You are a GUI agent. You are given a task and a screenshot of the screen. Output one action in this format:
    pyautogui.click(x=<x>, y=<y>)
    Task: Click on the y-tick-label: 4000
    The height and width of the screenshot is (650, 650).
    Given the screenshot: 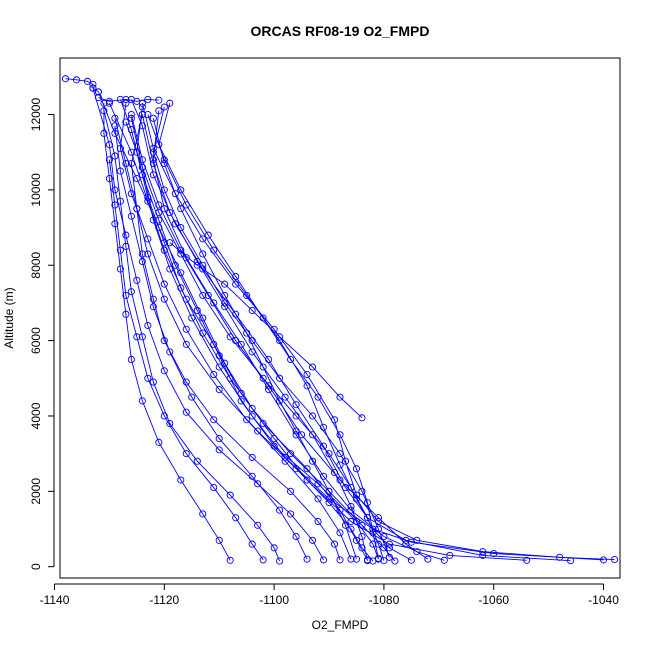 What is the action you would take?
    pyautogui.click(x=36, y=415)
    